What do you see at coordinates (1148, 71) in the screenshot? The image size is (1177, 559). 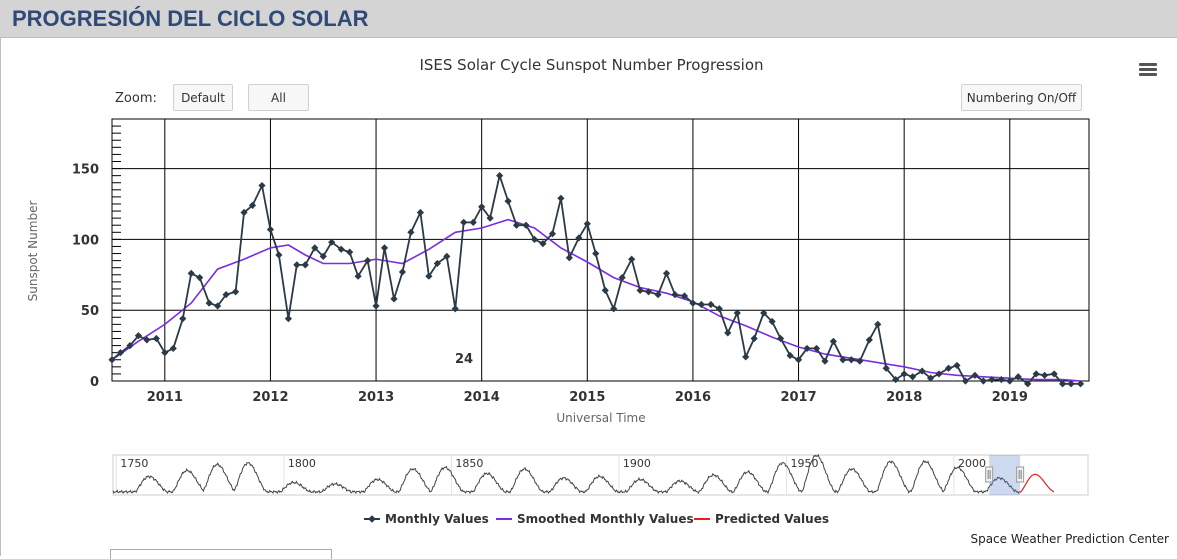 I see `hamburger-menu-icon` at bounding box center [1148, 71].